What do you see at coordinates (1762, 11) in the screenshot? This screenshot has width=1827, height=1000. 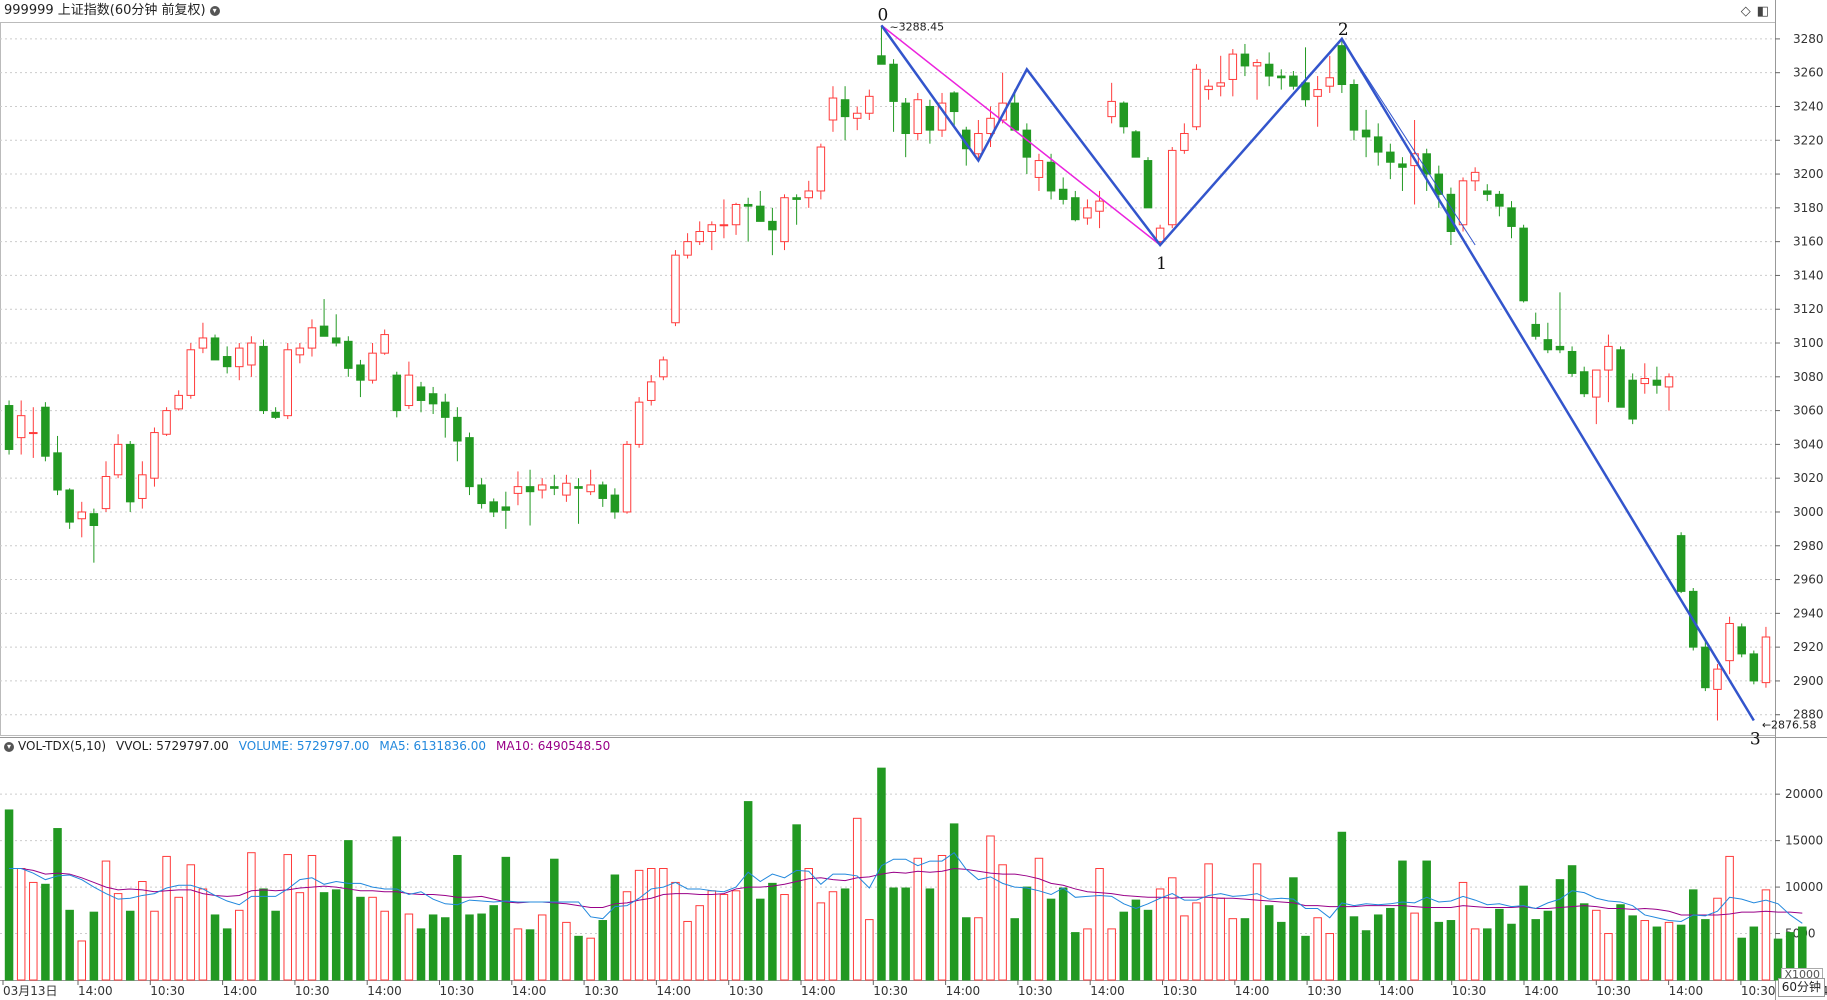 I see `window-mode-icon: ◧` at bounding box center [1762, 11].